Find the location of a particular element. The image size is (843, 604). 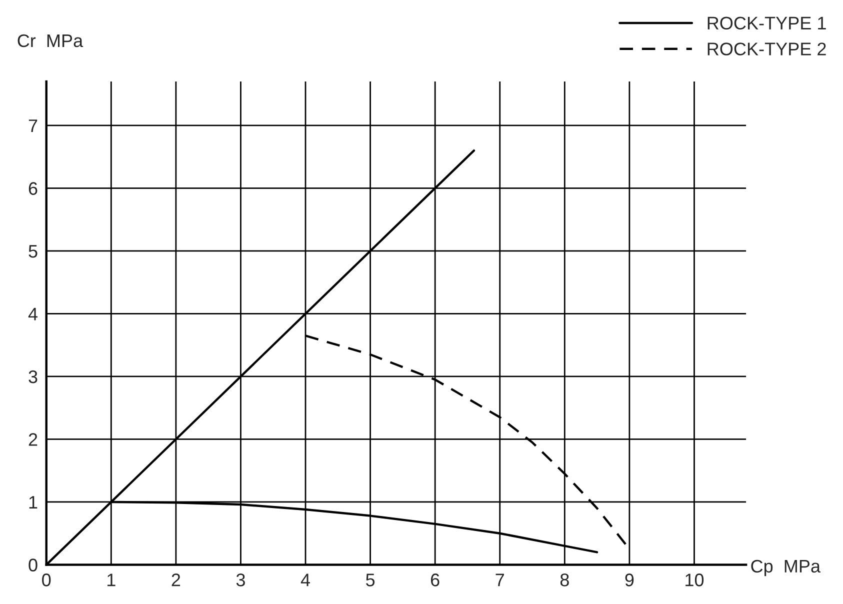

y-tick-label: 5 is located at coordinates (33, 251).